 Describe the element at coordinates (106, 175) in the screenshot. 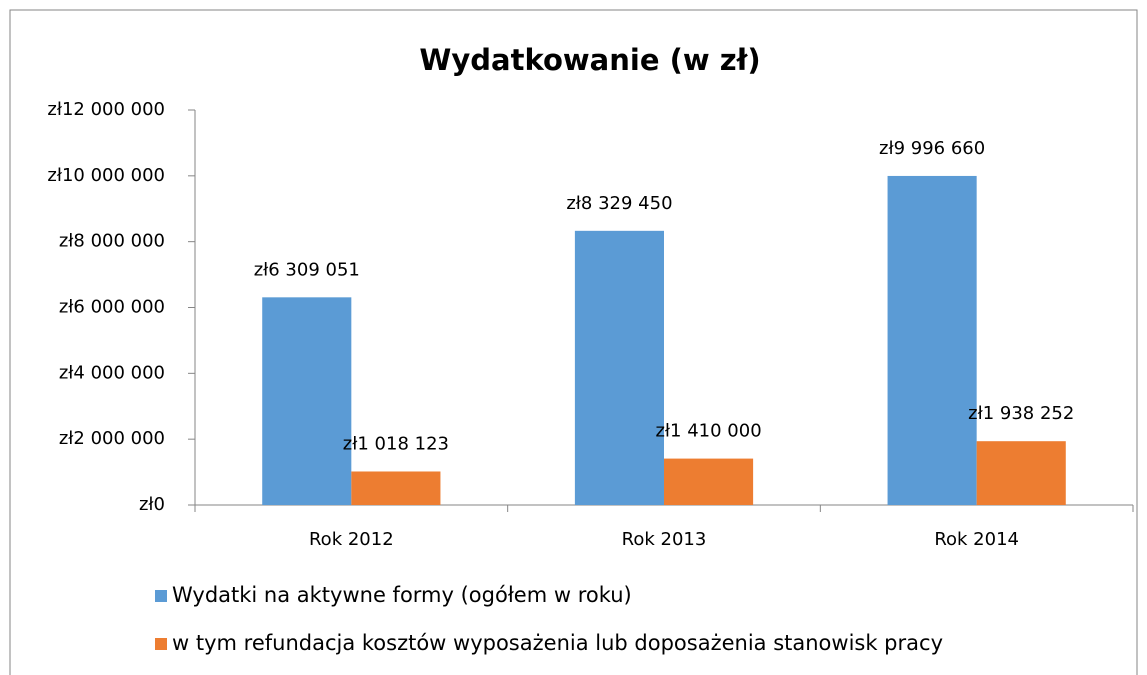

I see `y-tick-label: zł10 000 000` at that location.